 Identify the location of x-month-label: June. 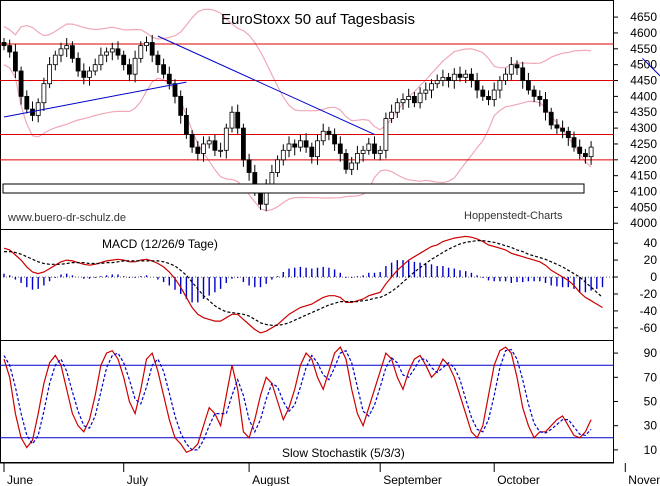
(20, 479).